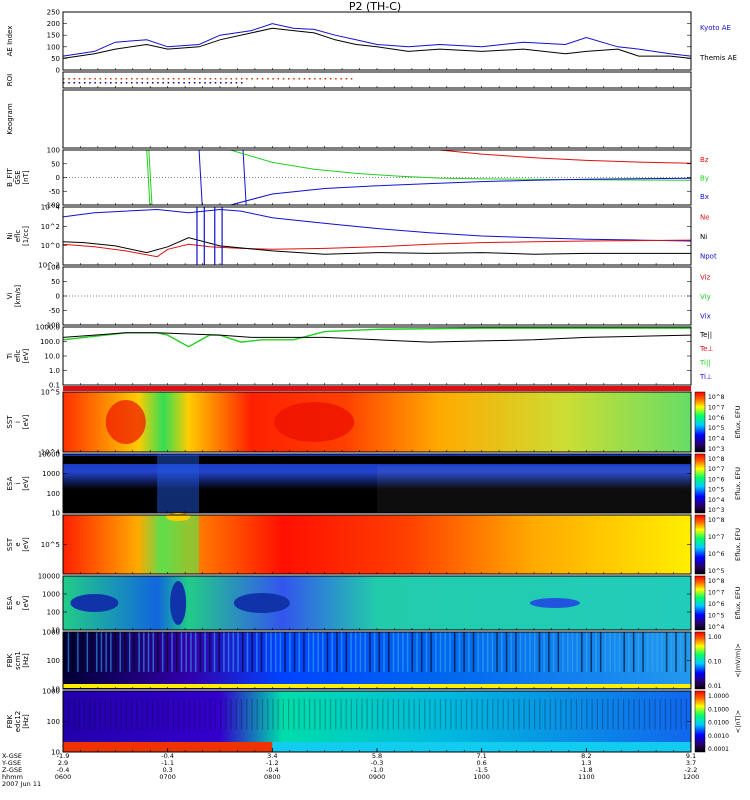 This screenshot has height=800, width=750. I want to click on legend-item: Themis AE, so click(718, 58).